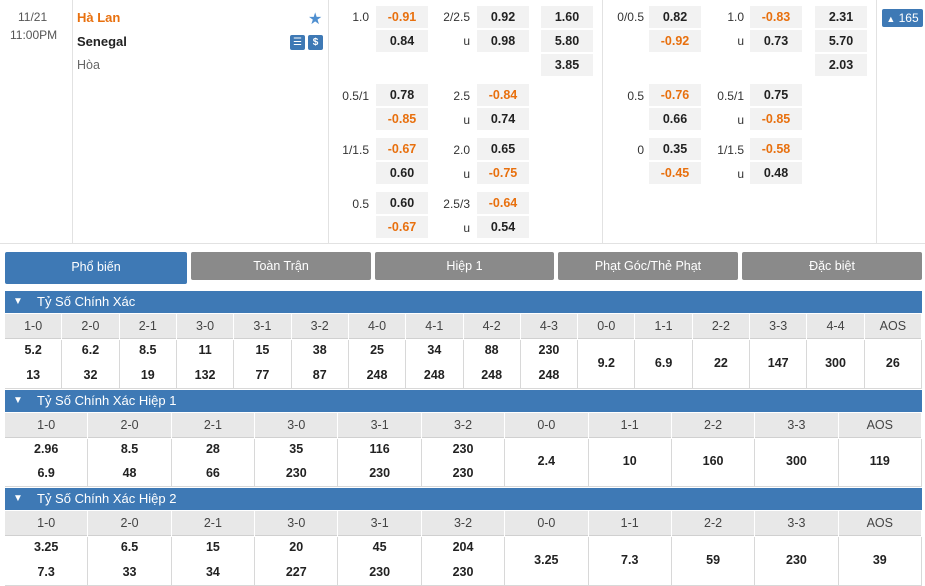  Describe the element at coordinates (776, 173) in the screenshot. I see `h1-ou-under-odd: 0.48` at that location.